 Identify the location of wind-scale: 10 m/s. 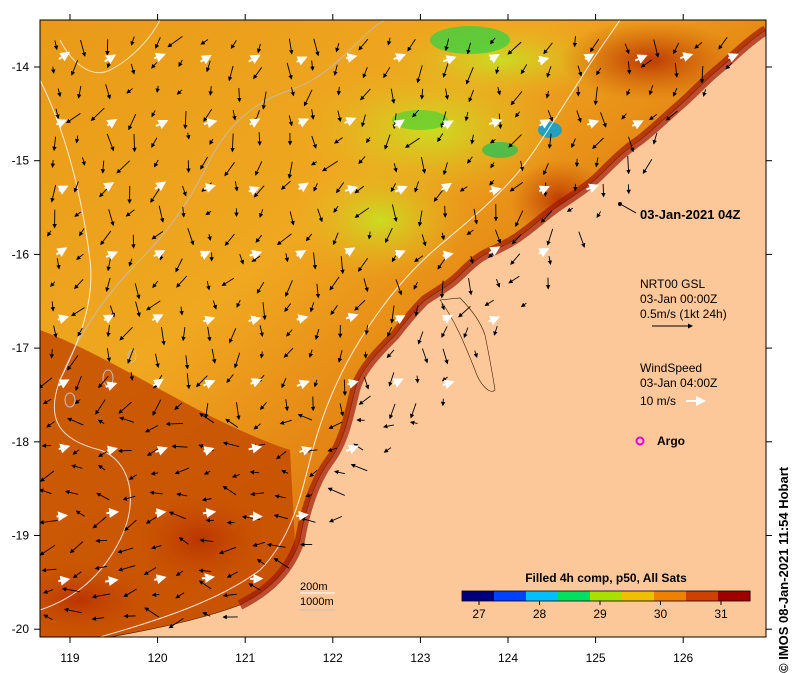
(658, 401).